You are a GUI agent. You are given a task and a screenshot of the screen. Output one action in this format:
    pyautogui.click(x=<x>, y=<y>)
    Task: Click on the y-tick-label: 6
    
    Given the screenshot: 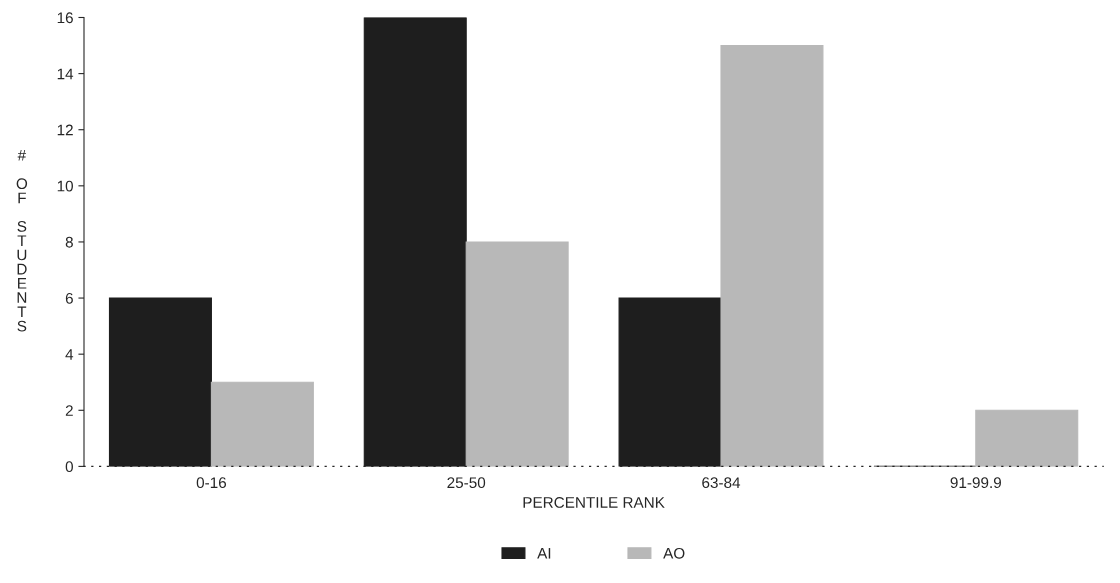 What is the action you would take?
    pyautogui.click(x=69, y=298)
    